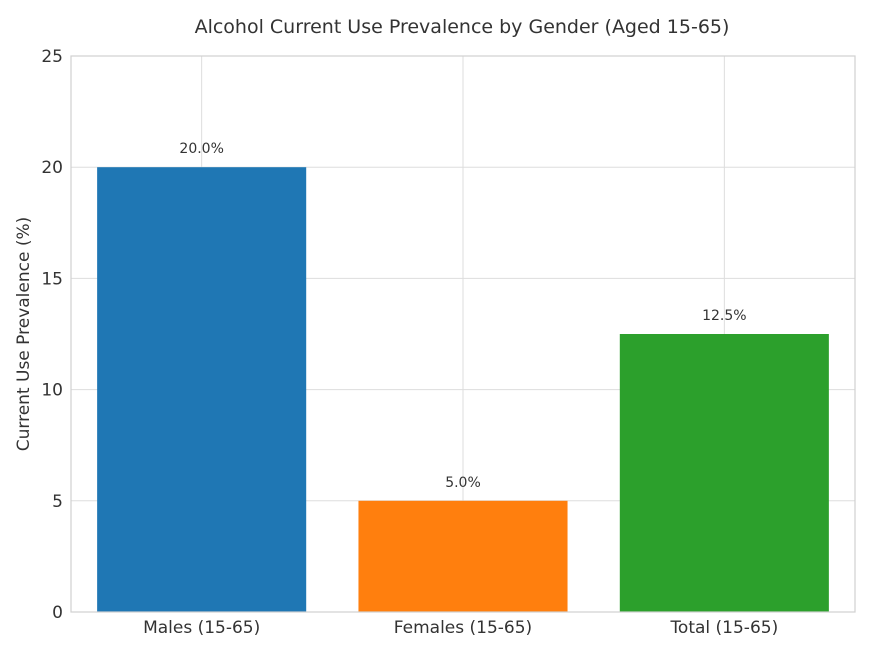 This screenshot has height=657, width=870. I want to click on bar-value-label: 5.0%, so click(463, 483).